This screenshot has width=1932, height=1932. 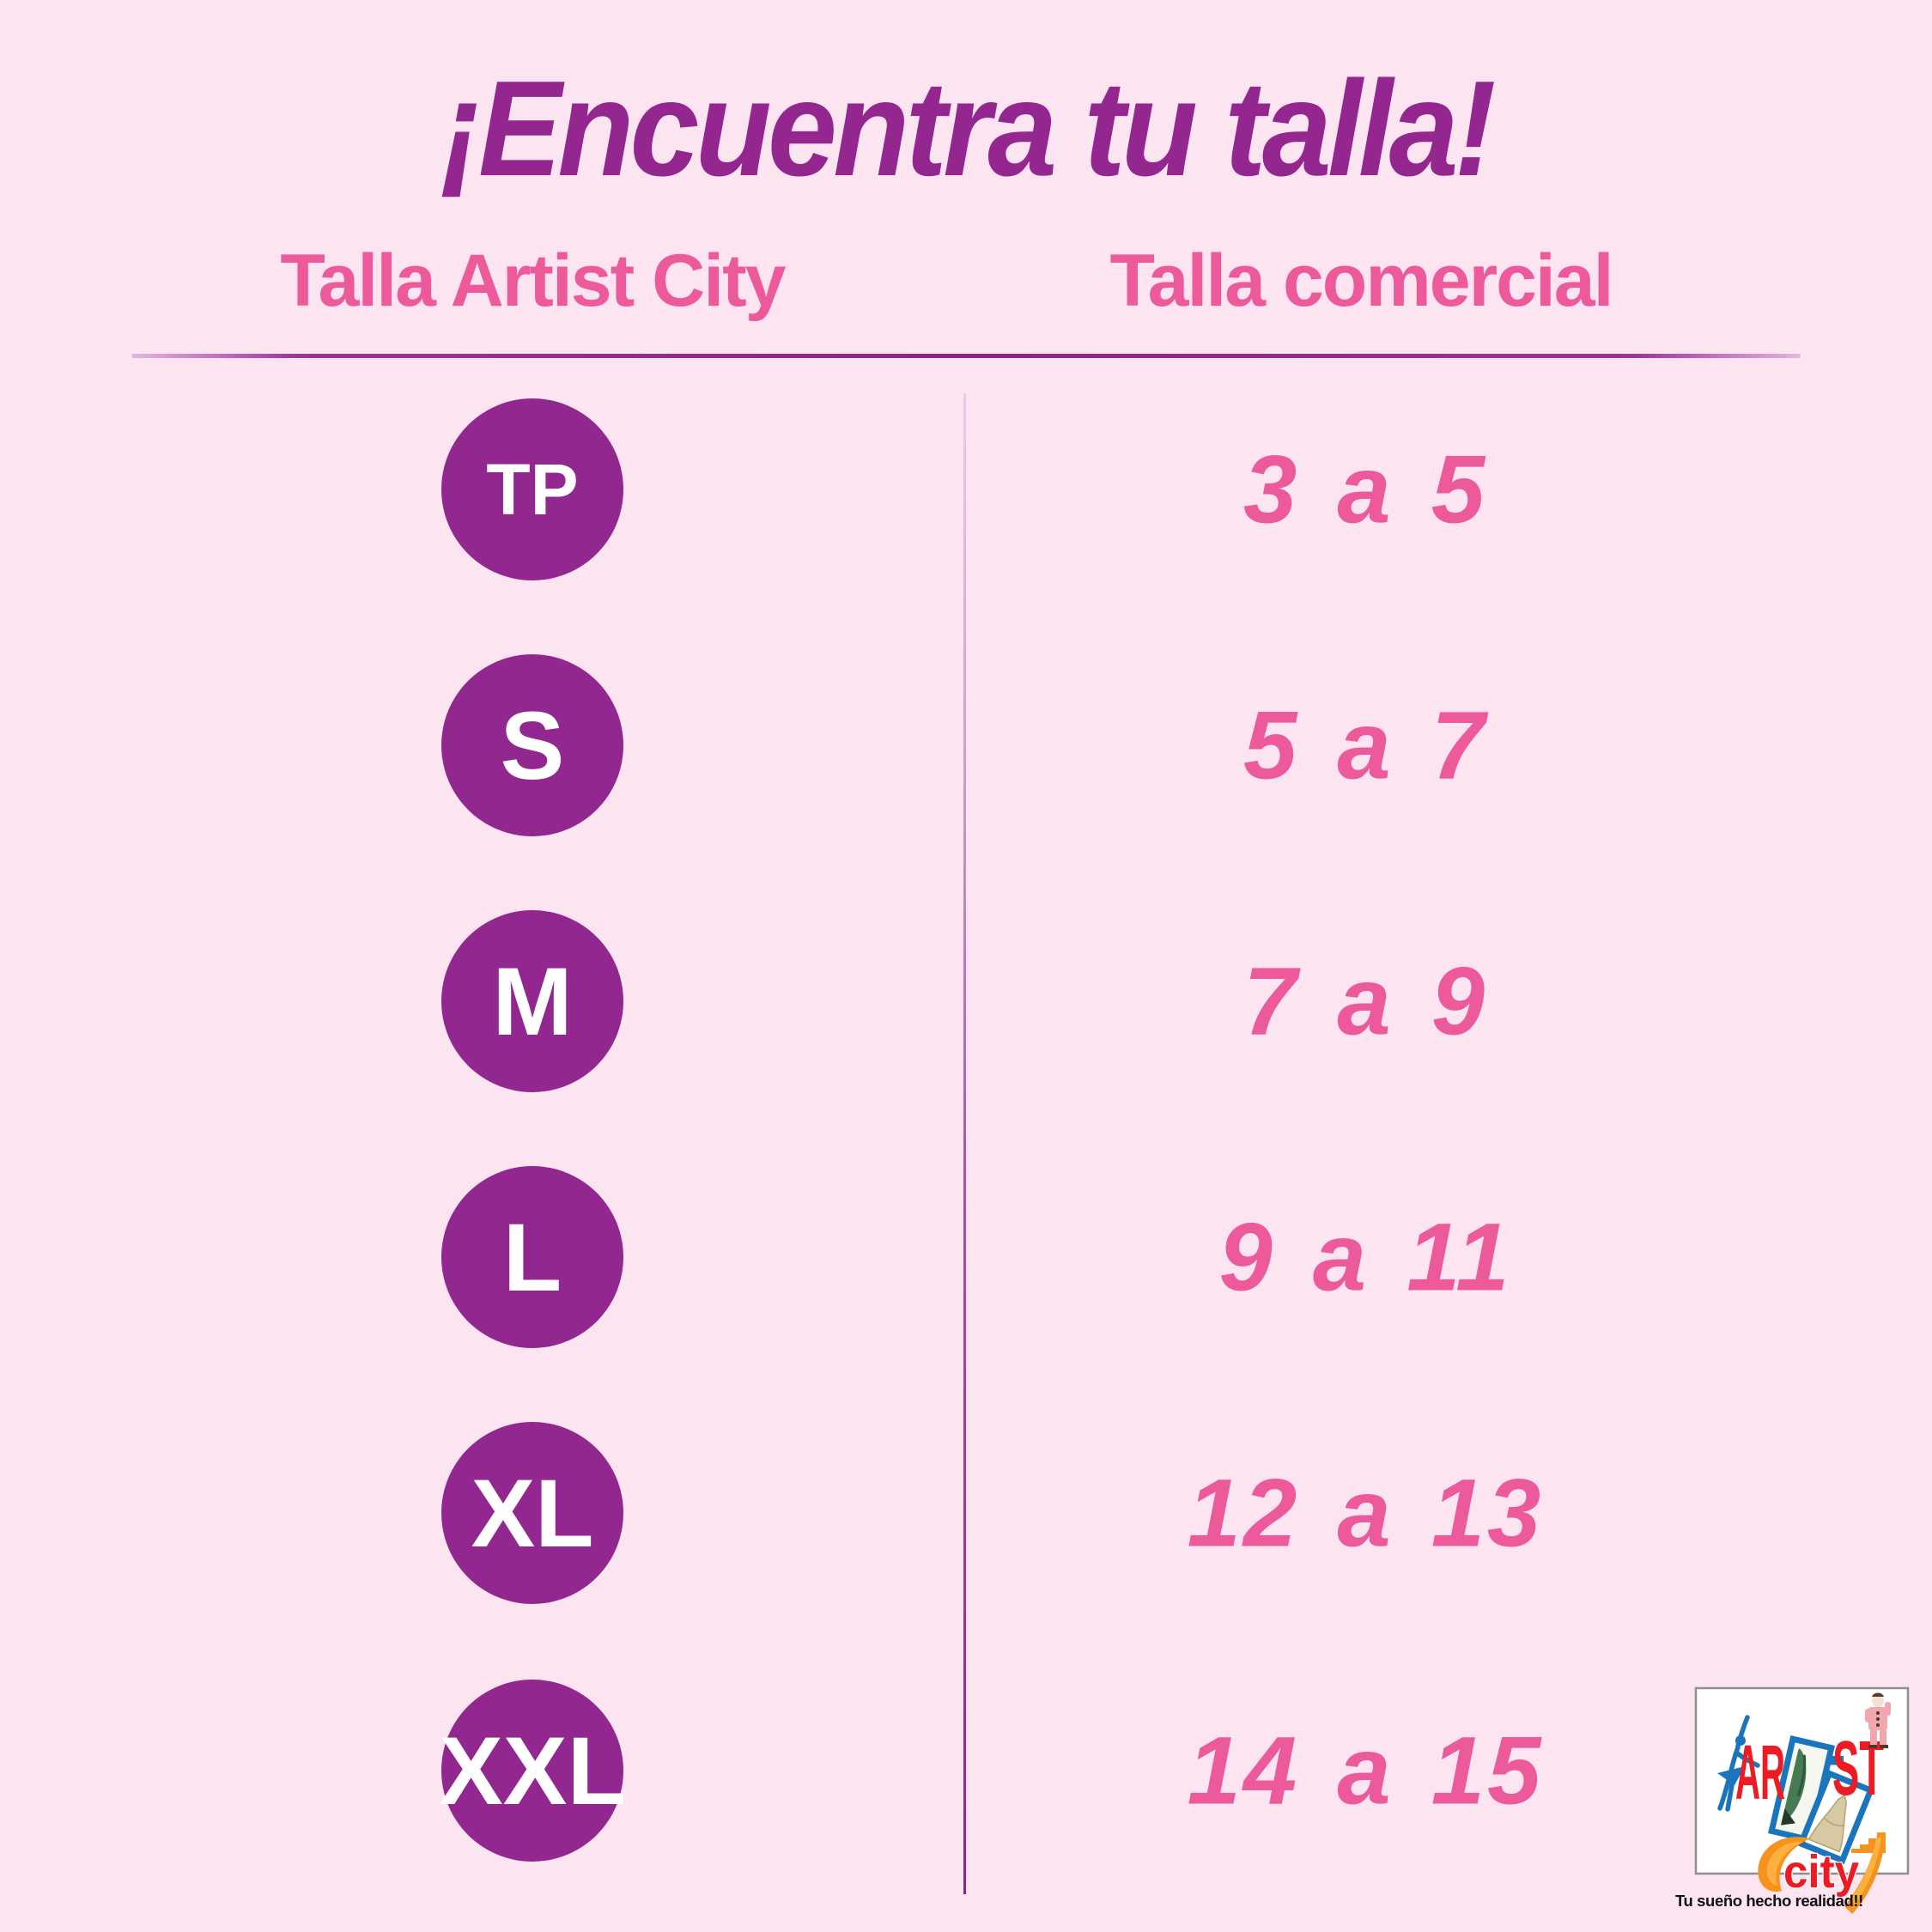 I want to click on logo-text-ar: AR, so click(x=1760, y=1773).